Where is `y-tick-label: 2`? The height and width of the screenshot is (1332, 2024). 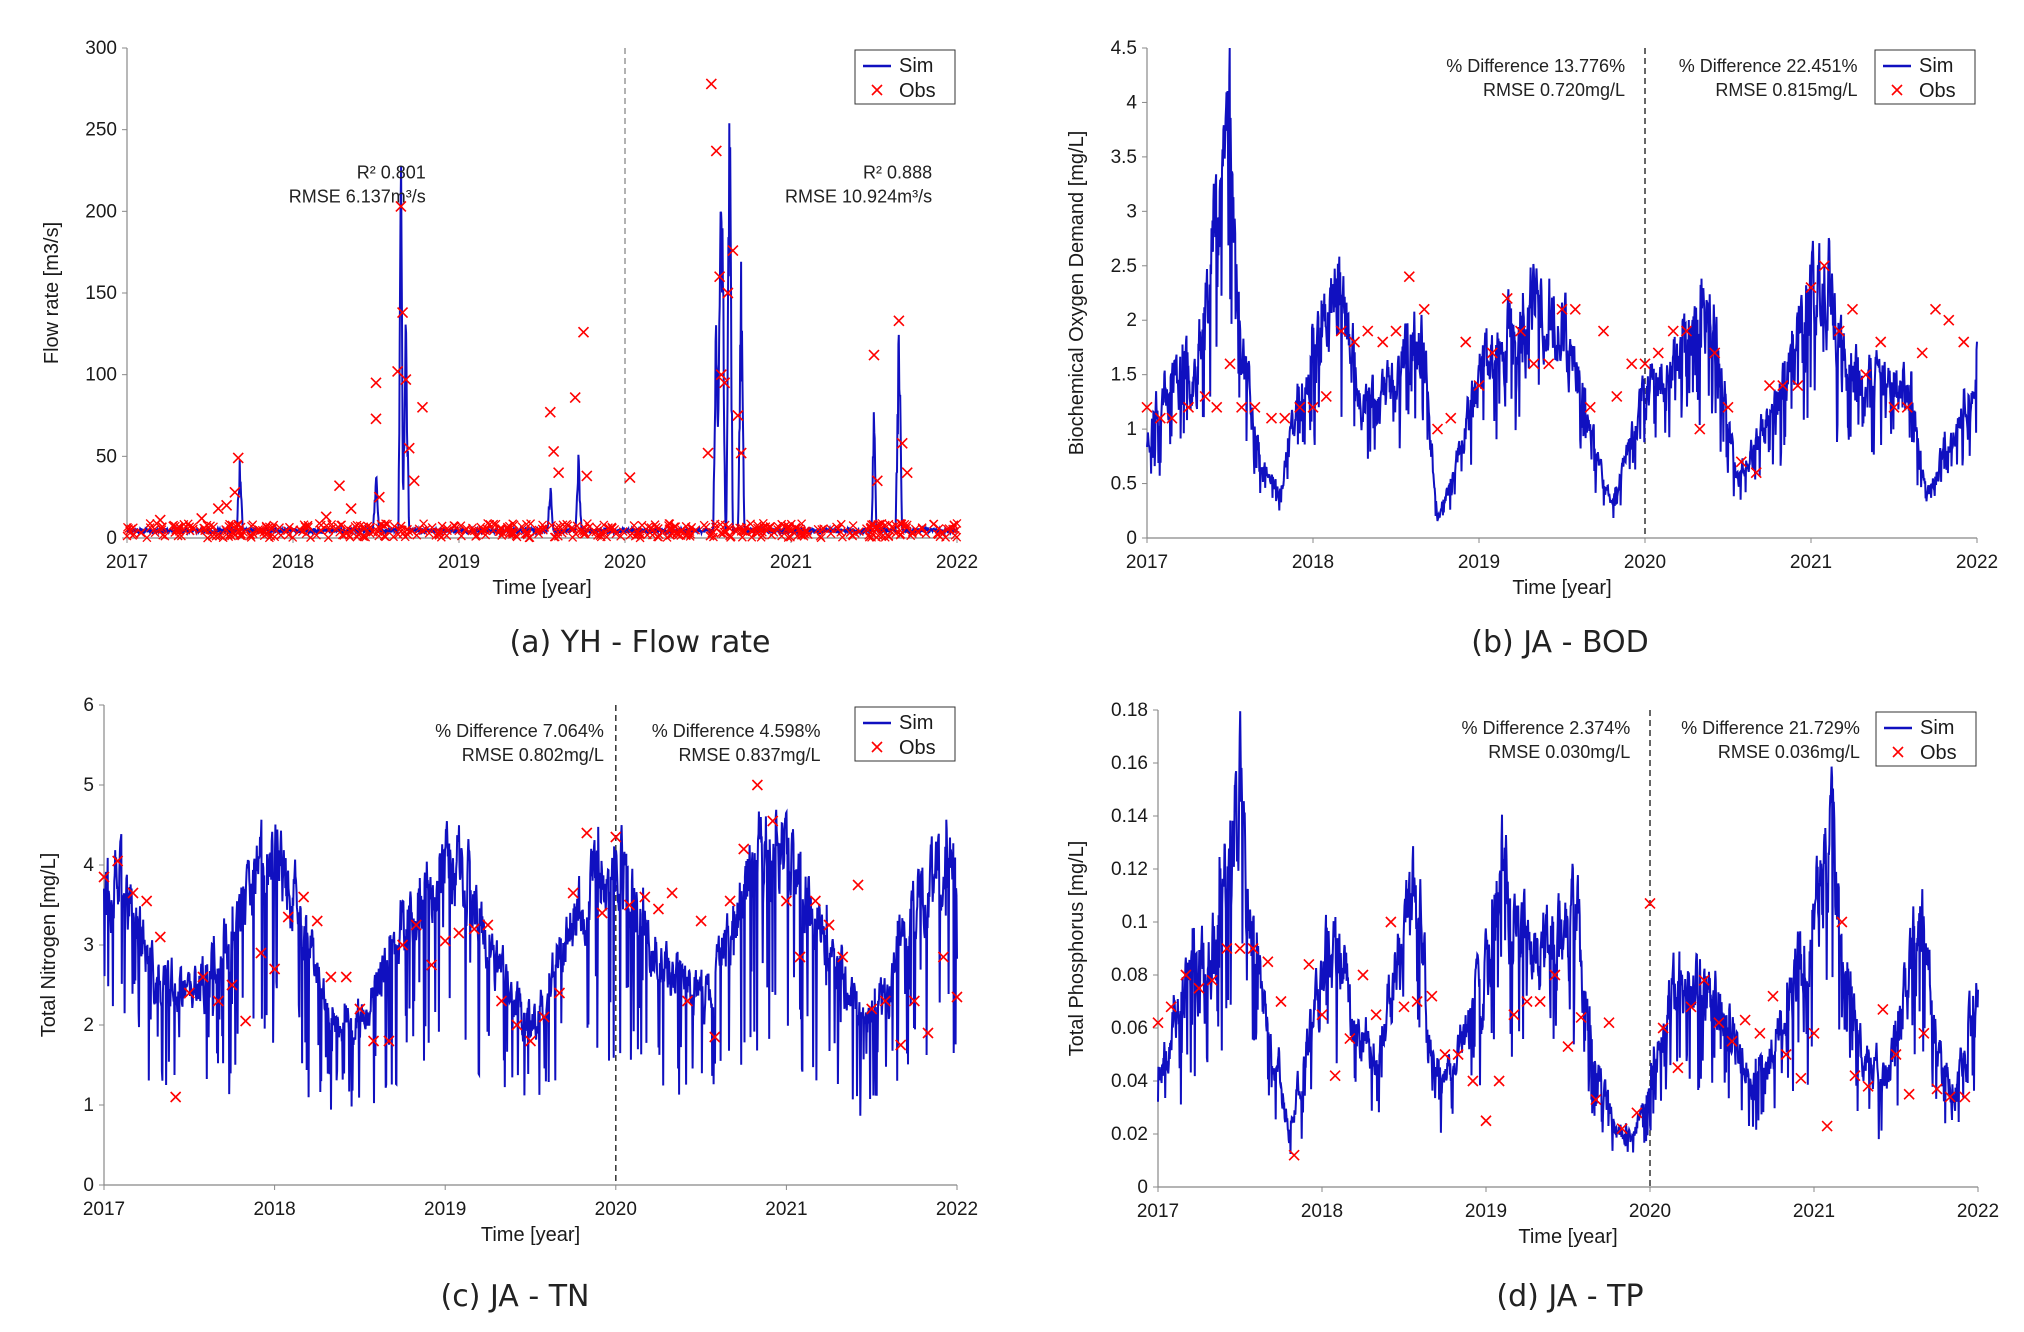
y-tick-label: 2 is located at coordinates (88, 1025).